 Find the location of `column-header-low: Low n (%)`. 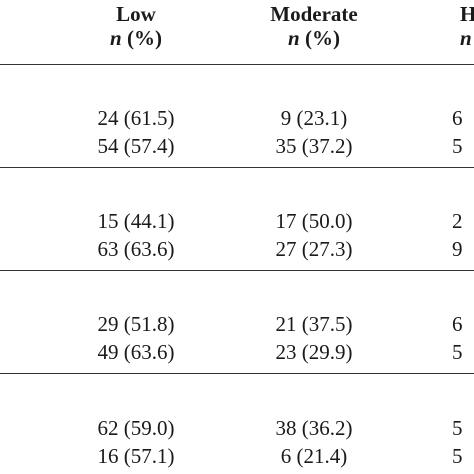

column-header-low: Low n (%) is located at coordinates (136, 26).